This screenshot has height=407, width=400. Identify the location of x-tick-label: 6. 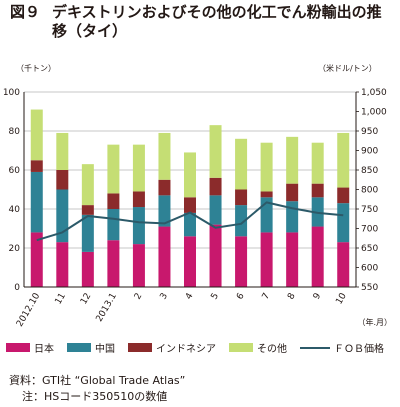
(241, 296).